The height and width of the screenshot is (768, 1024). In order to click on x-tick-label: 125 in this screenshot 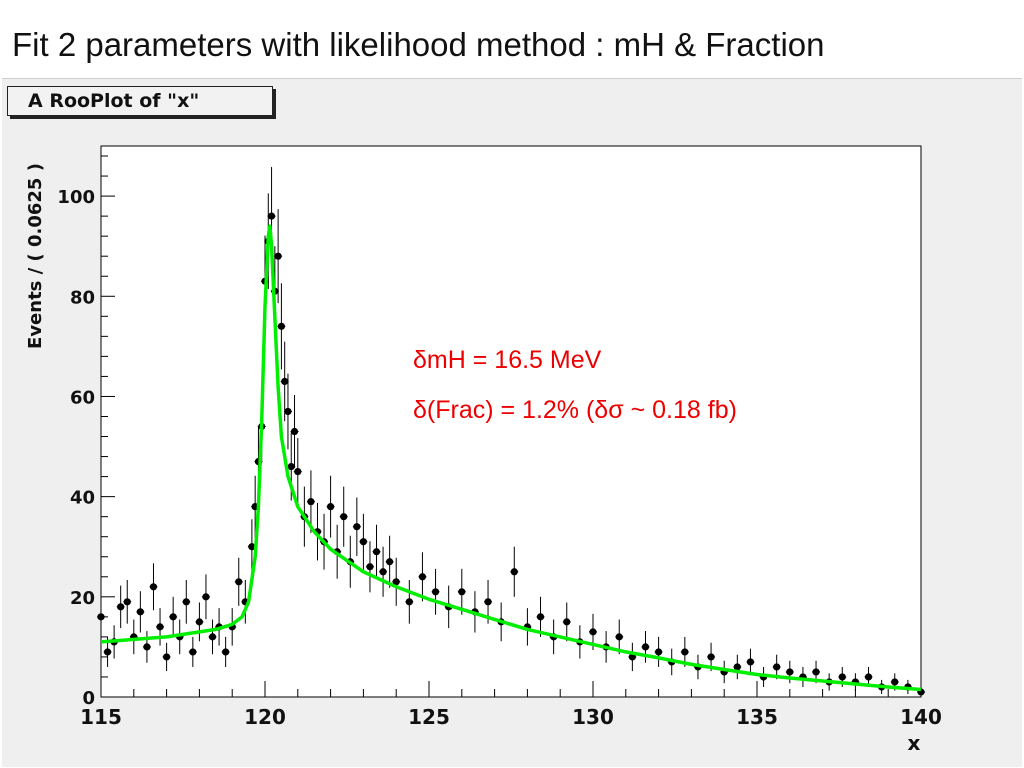, I will do `click(429, 717)`.